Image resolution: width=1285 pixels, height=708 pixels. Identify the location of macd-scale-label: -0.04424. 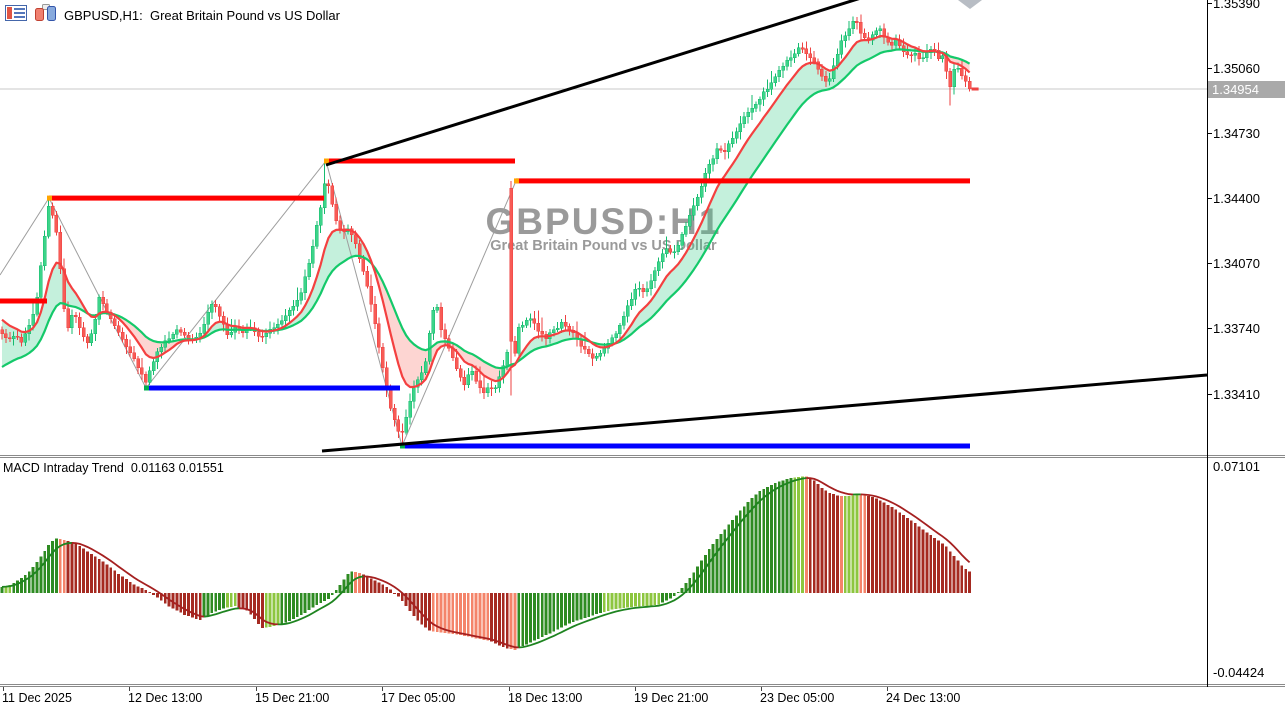
(1239, 672).